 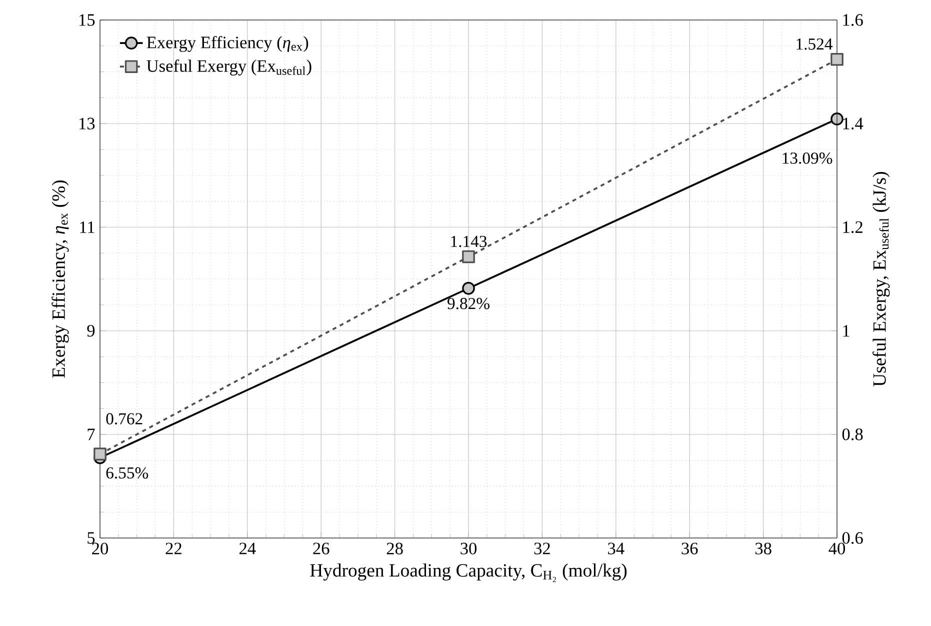 What do you see at coordinates (807, 158) in the screenshot?
I see `data-label: 13.09%` at bounding box center [807, 158].